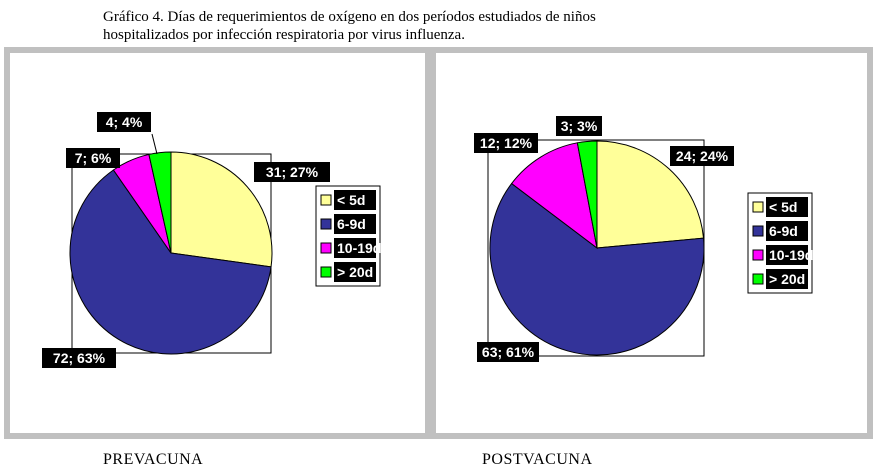 The image size is (877, 473). I want to click on period-label-prevacuna: PREVACUNA, so click(153, 459).